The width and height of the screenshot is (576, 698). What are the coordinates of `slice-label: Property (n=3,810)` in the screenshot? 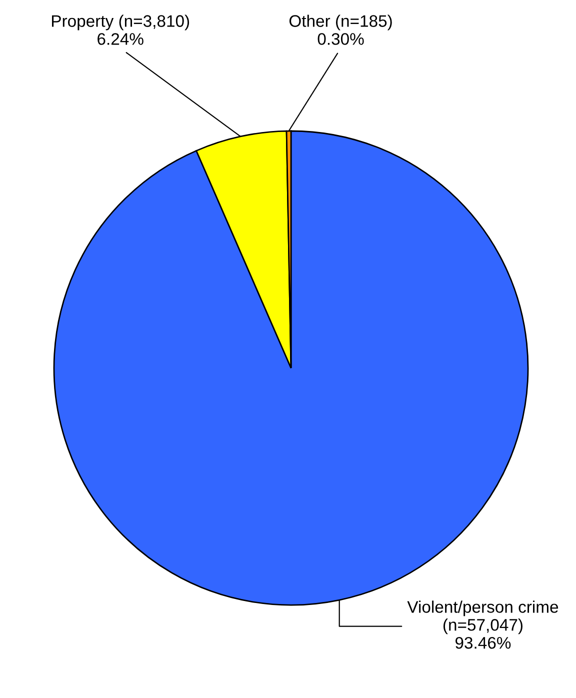 It's located at (121, 22).